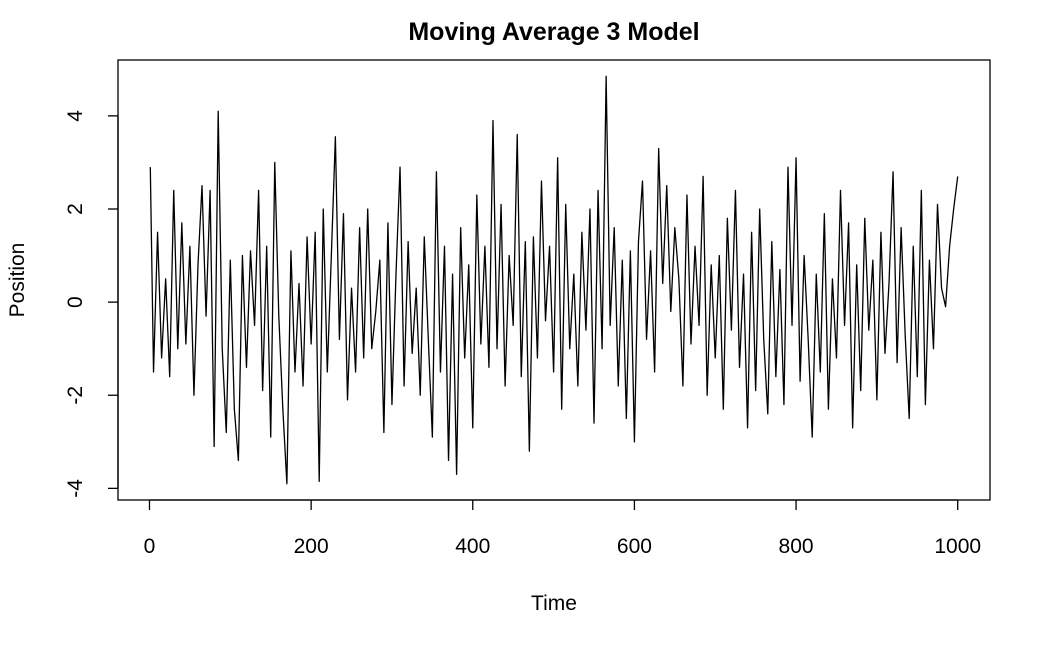 Image resolution: width=1050 pixels, height=648 pixels. Describe the element at coordinates (957, 546) in the screenshot. I see `x-tick-label: 1000` at that location.